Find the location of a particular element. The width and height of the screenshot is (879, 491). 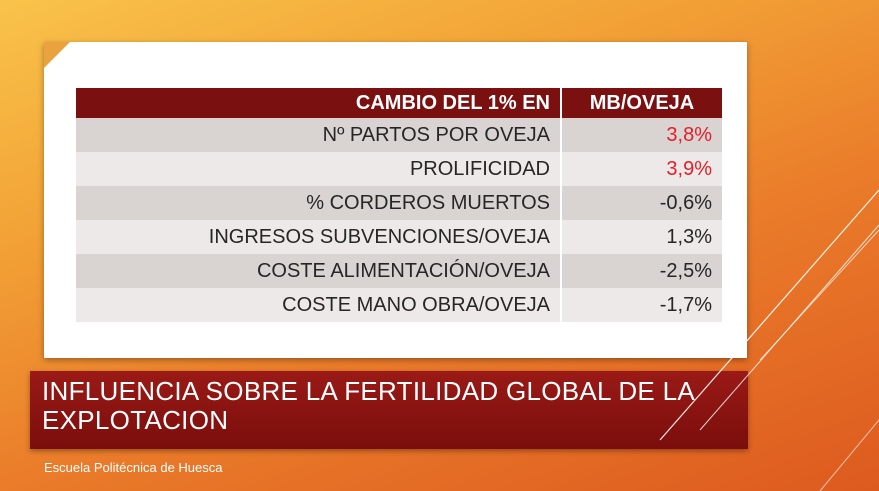

row-label: Nº PARTOS POR OVEJA is located at coordinates (318, 135).